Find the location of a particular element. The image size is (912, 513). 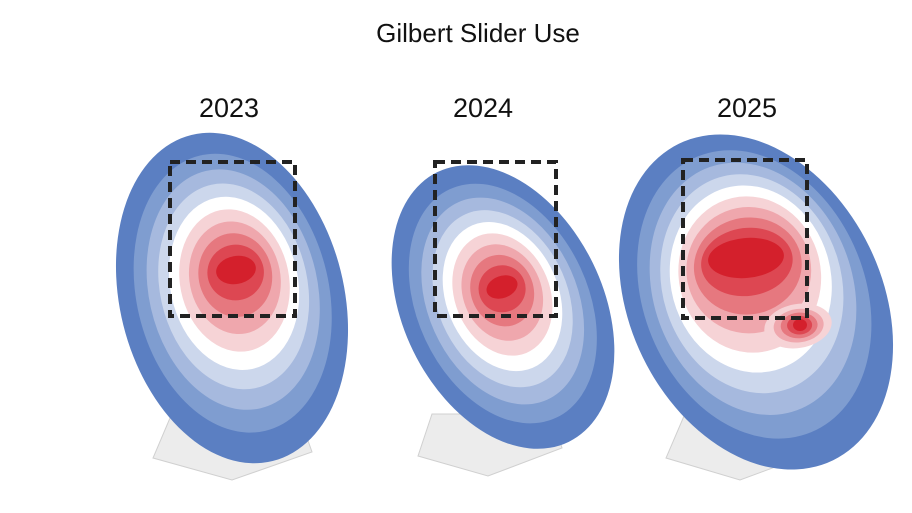

panel-label: 2025 is located at coordinates (747, 108).